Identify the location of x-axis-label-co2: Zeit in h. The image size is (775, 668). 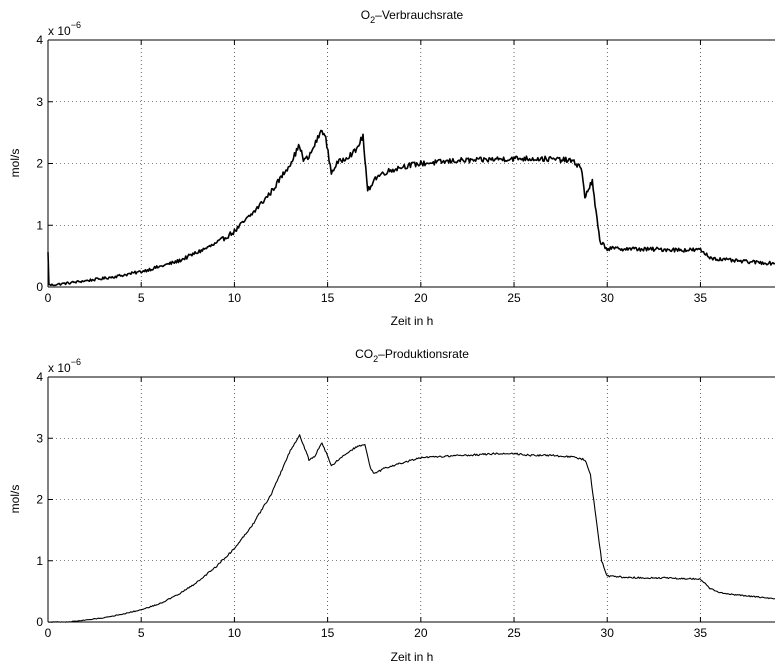
(412, 657).